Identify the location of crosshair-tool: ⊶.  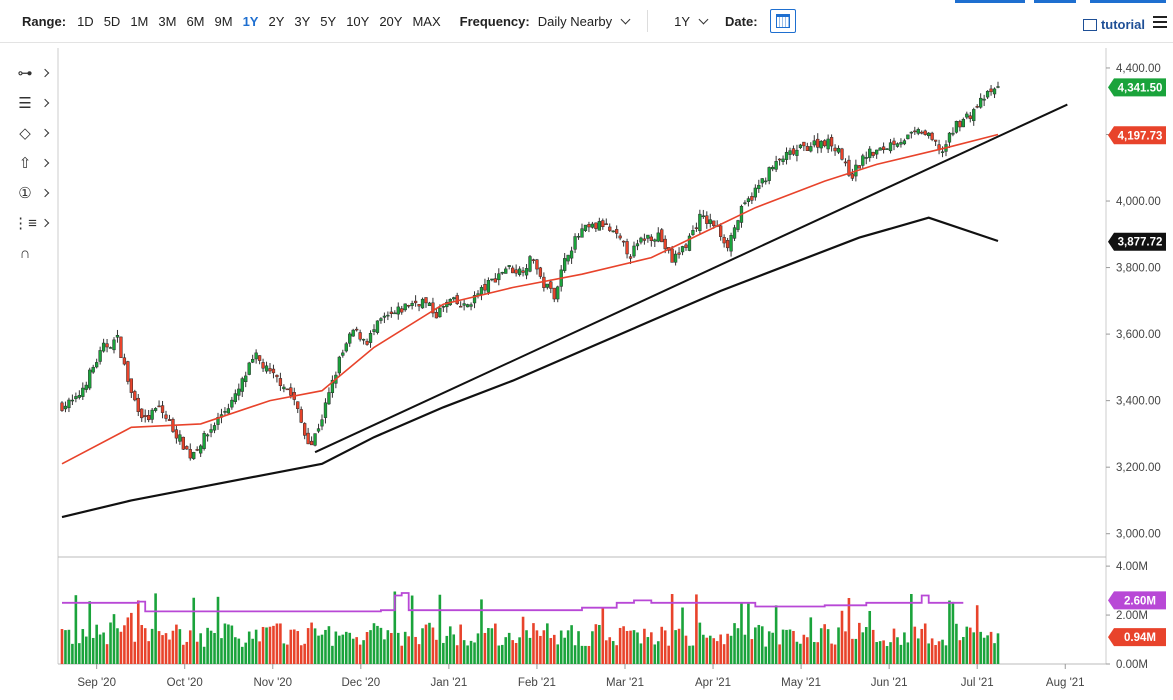
(36, 73).